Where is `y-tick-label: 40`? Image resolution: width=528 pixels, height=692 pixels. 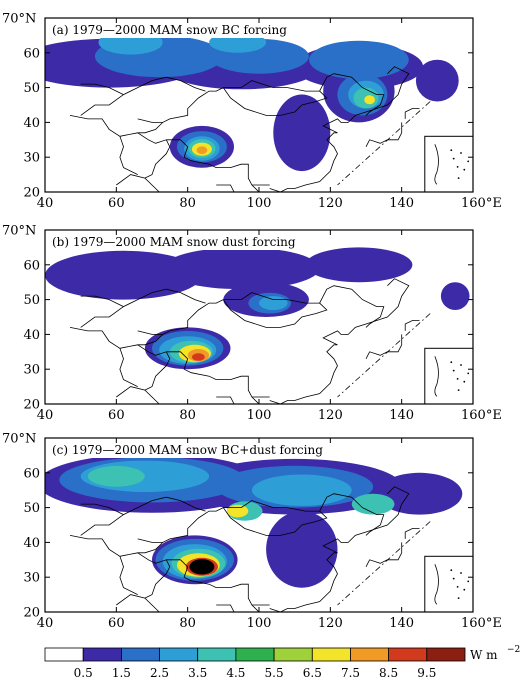
y-tick-label: 40 is located at coordinates (31, 543).